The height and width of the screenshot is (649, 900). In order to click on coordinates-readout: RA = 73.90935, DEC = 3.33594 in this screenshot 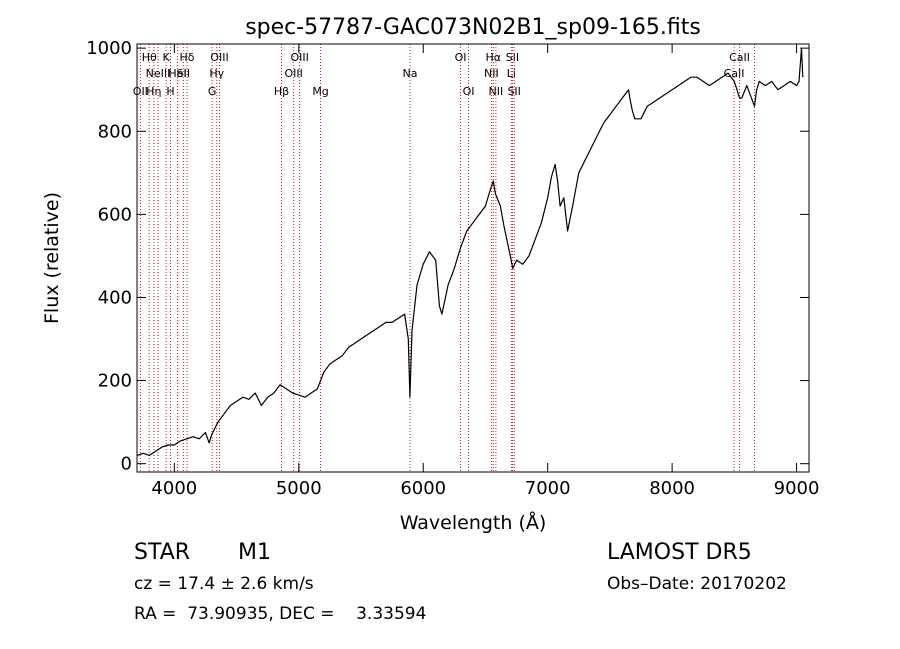, I will do `click(280, 614)`.